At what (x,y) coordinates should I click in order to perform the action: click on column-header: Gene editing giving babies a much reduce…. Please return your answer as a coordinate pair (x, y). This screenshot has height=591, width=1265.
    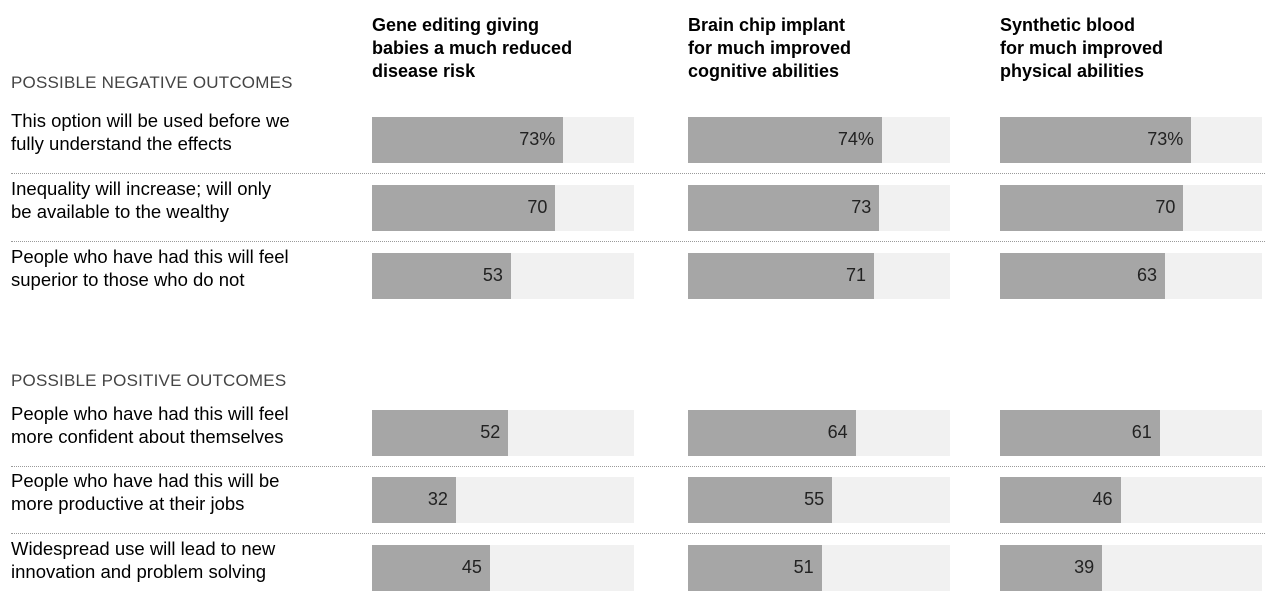
    Looking at the image, I should click on (472, 48).